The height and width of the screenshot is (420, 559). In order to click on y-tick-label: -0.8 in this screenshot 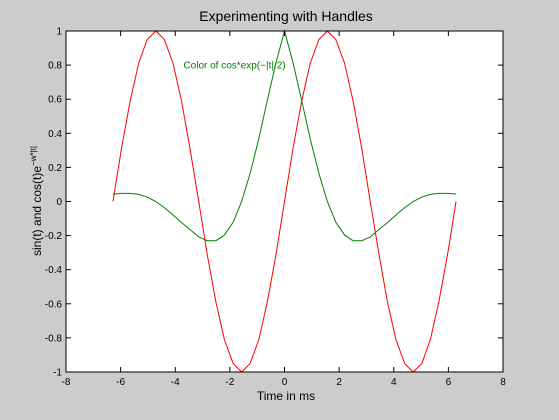, I will do `click(54, 338)`.